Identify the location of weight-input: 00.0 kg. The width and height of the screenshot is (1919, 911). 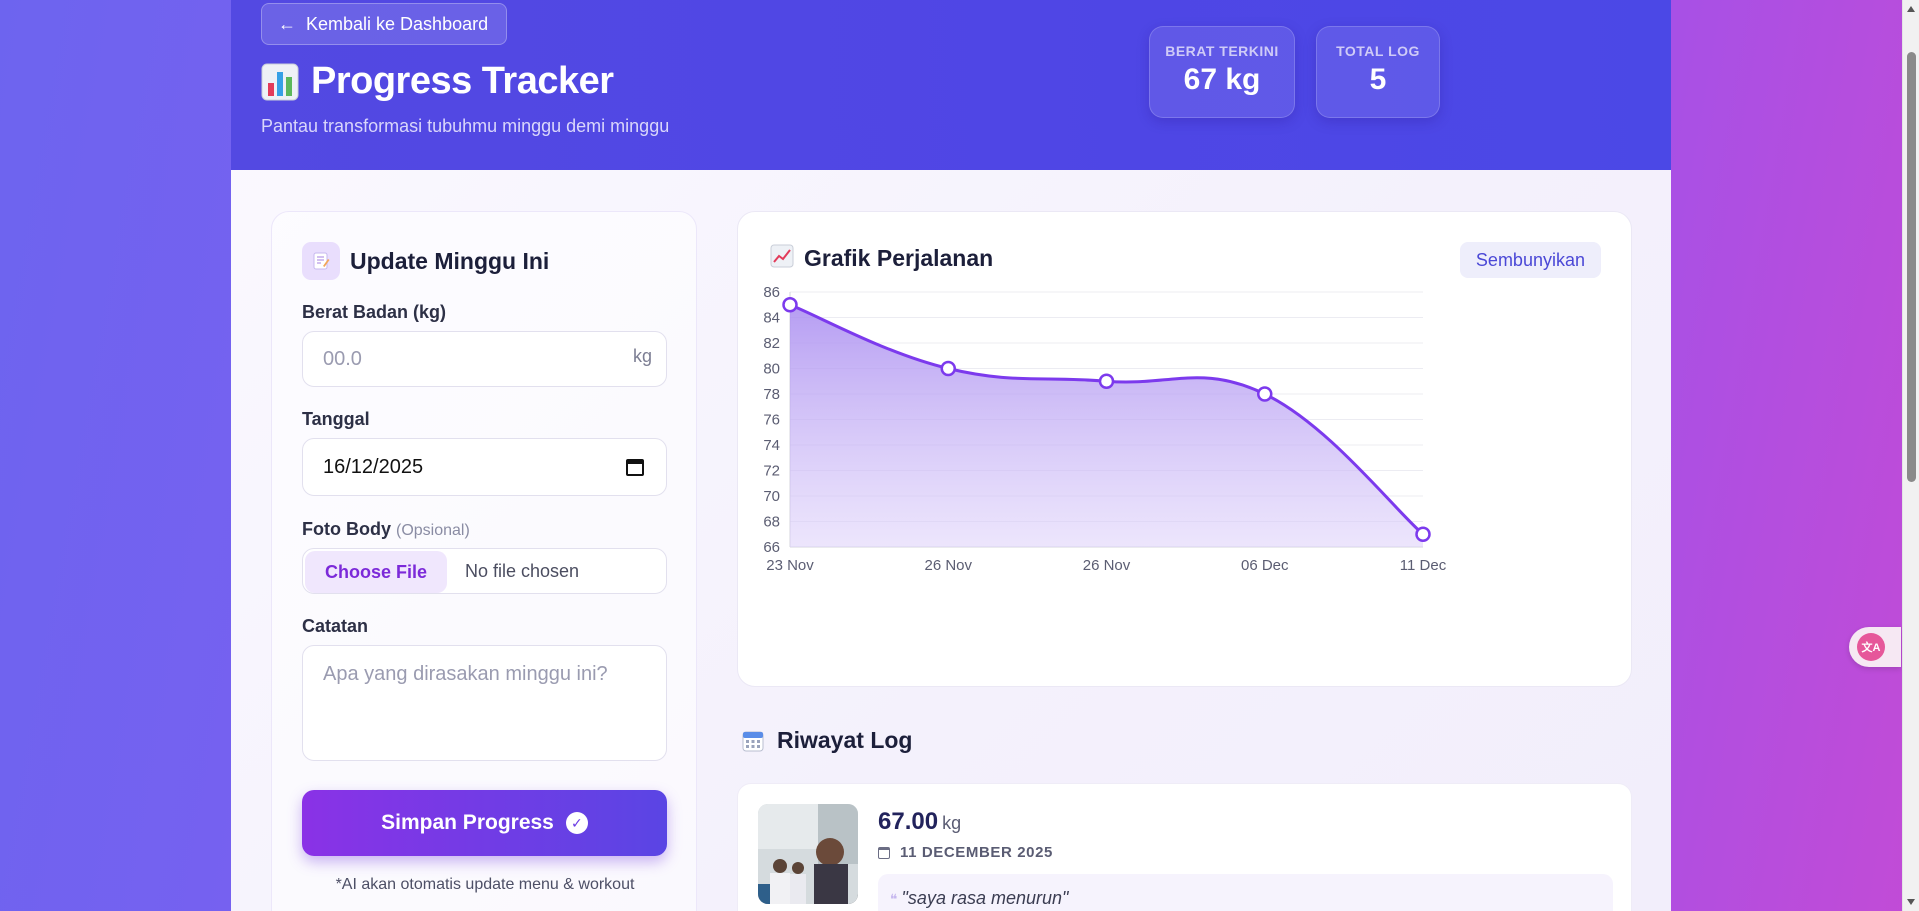
(484, 359).